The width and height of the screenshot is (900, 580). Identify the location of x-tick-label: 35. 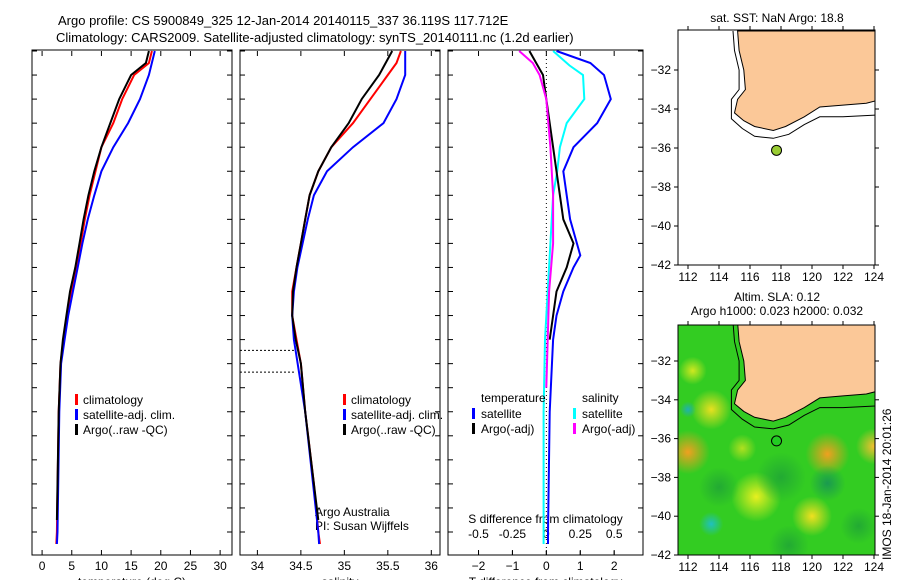
(345, 566).